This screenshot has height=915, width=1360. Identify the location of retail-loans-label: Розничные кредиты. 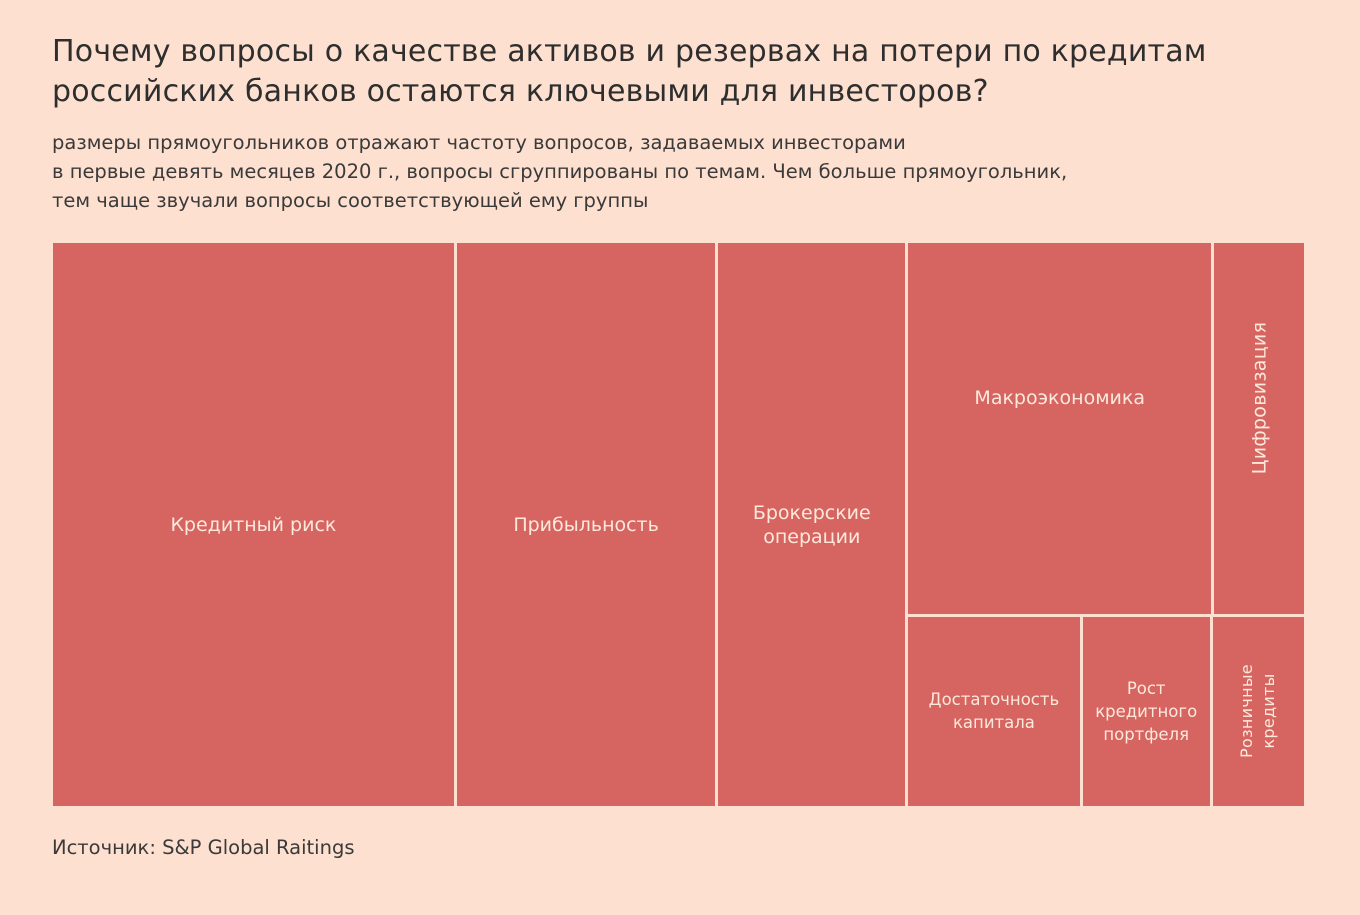
(1258, 711).